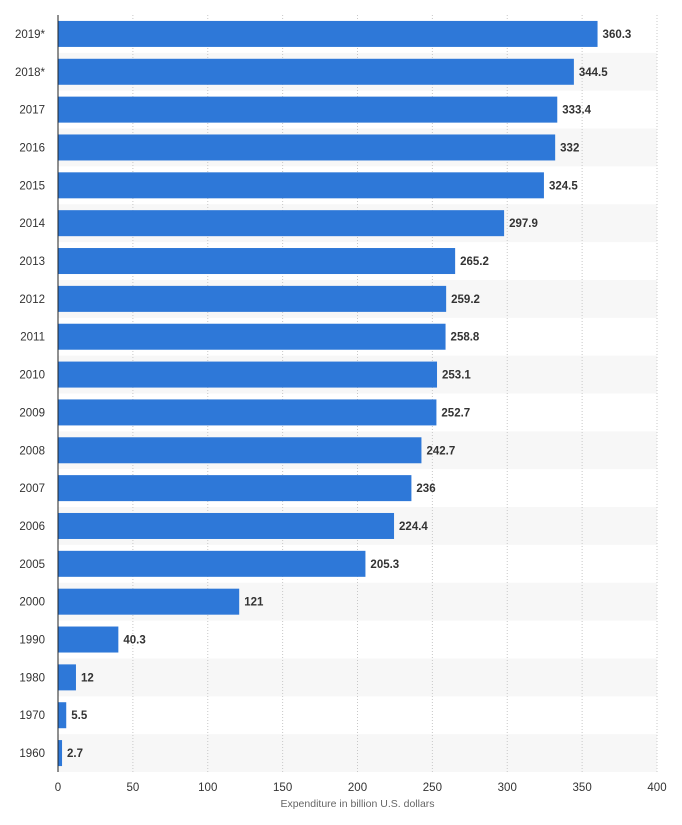 The height and width of the screenshot is (825, 682). I want to click on value-label: 121, so click(254, 603).